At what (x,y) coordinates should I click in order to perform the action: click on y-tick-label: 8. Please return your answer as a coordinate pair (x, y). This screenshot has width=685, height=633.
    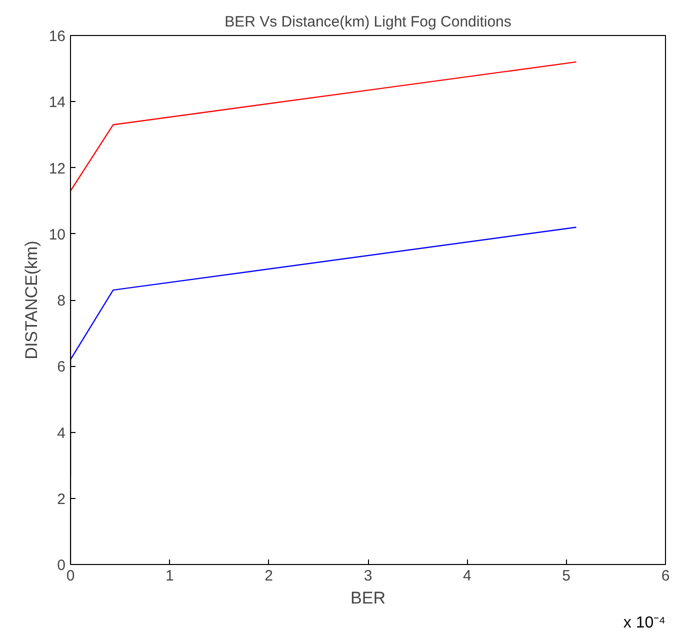
    Looking at the image, I should click on (61, 301).